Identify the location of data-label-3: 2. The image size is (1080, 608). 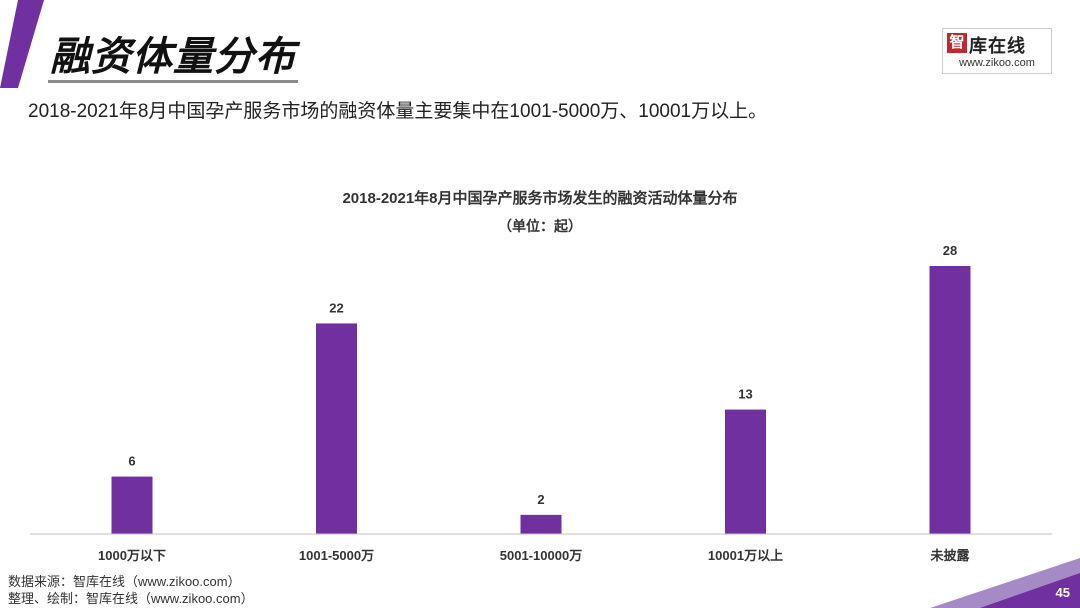
(540, 499).